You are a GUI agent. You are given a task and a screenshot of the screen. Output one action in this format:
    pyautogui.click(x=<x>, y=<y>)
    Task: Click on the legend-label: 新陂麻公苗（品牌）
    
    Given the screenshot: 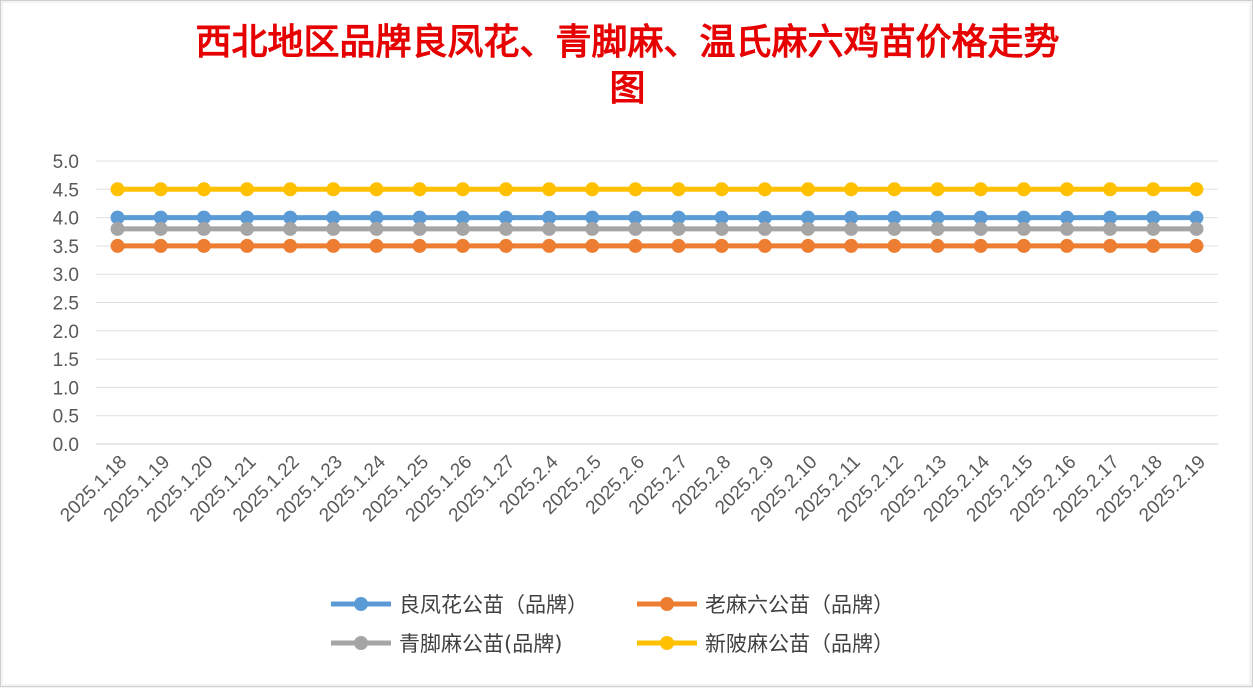 What is the action you would take?
    pyautogui.click(x=799, y=644)
    